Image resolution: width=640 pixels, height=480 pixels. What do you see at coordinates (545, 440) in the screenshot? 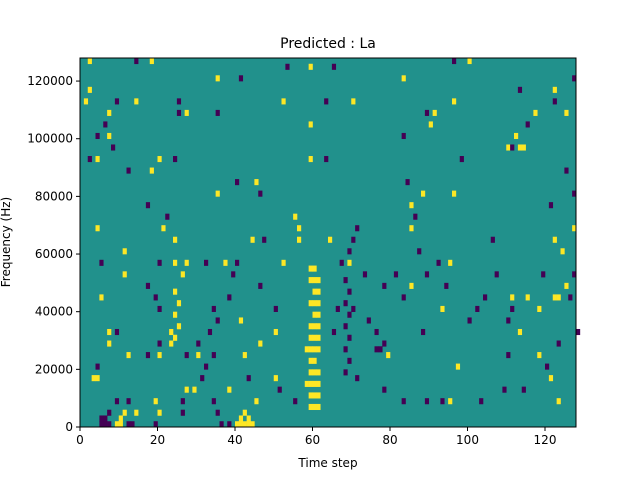
I see `x-tick-label: 120` at bounding box center [545, 440].